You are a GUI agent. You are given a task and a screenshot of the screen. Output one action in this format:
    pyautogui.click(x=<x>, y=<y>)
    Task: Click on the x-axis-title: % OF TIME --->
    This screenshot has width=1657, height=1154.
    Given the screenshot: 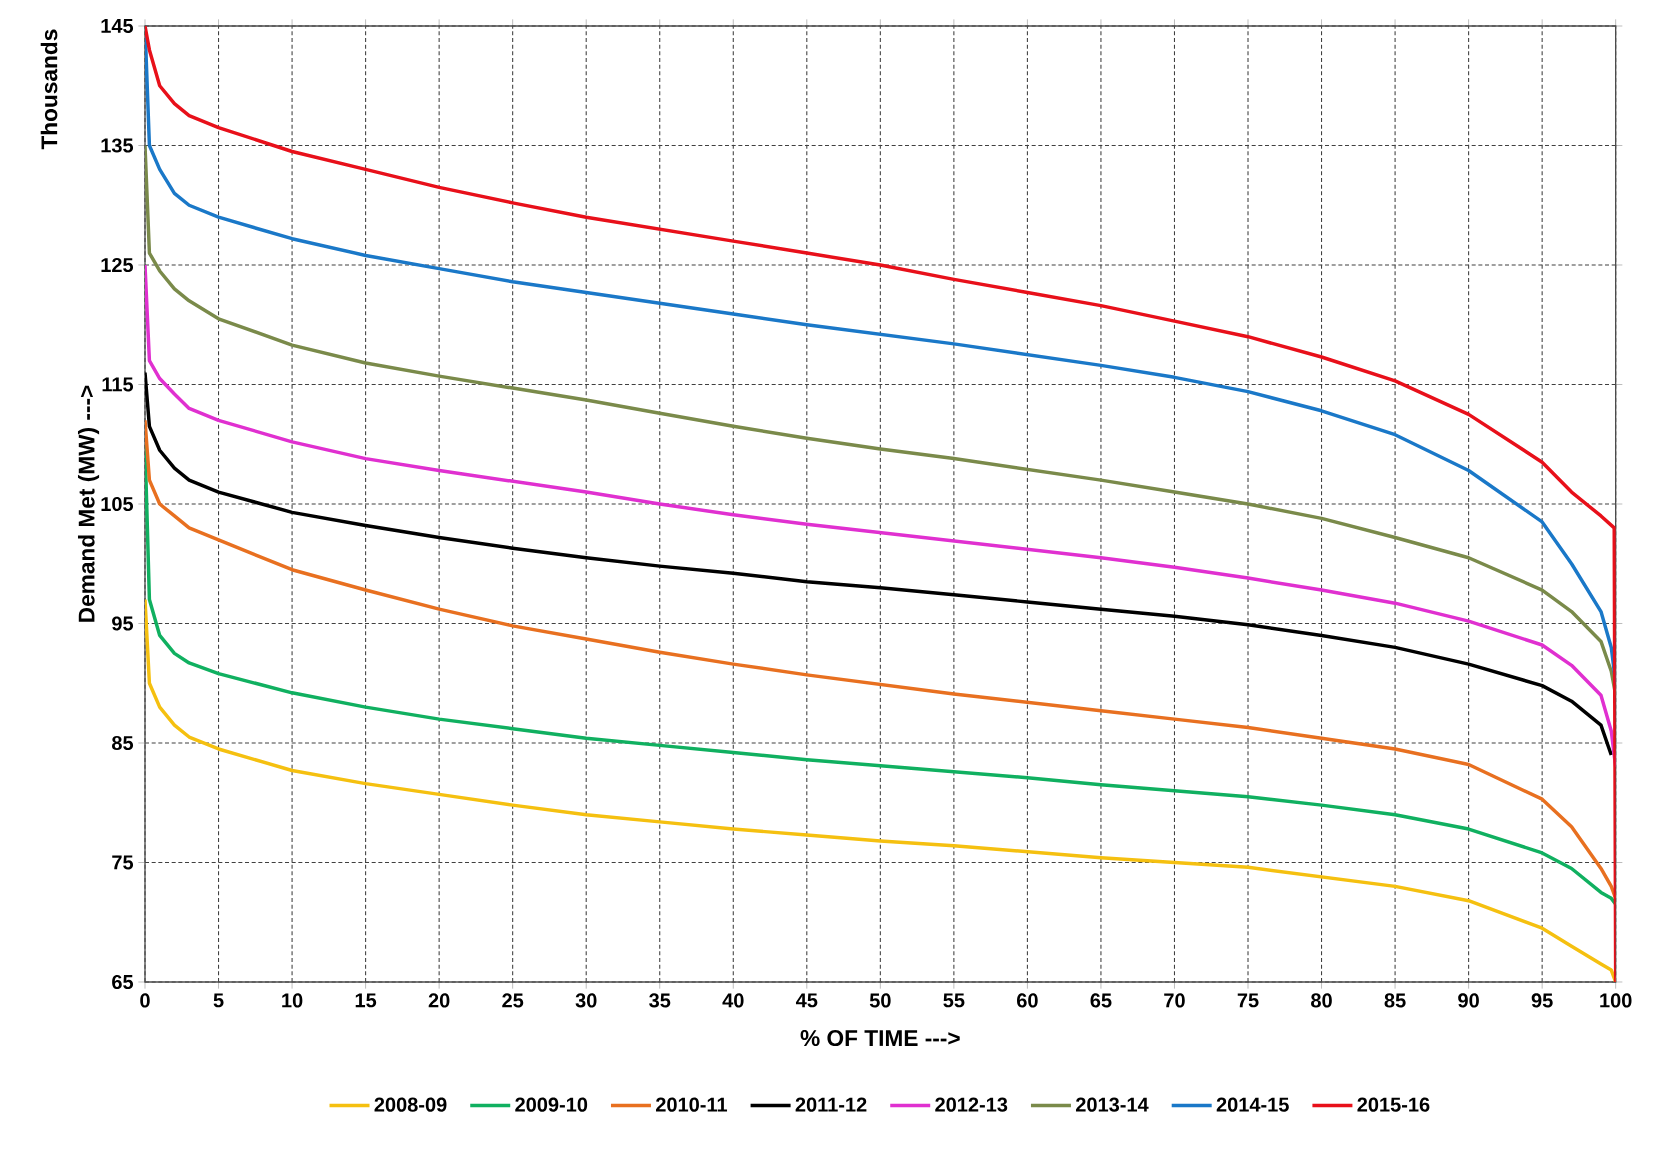 What is the action you would take?
    pyautogui.click(x=880, y=1038)
    